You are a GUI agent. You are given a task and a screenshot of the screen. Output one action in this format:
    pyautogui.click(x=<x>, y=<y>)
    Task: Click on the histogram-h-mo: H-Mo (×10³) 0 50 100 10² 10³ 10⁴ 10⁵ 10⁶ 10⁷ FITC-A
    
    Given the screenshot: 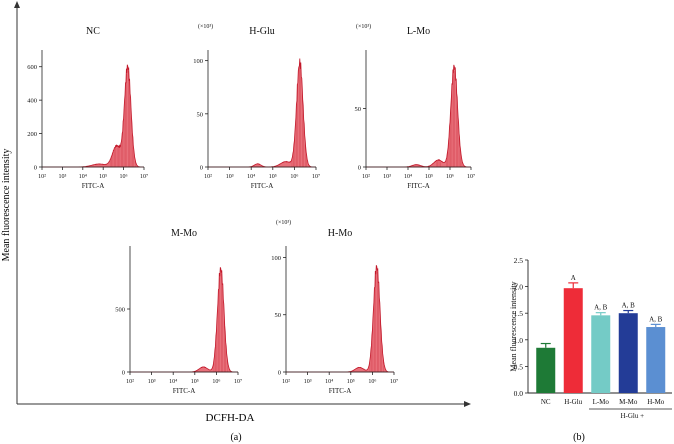 What is the action you would take?
    pyautogui.click(x=334, y=307)
    